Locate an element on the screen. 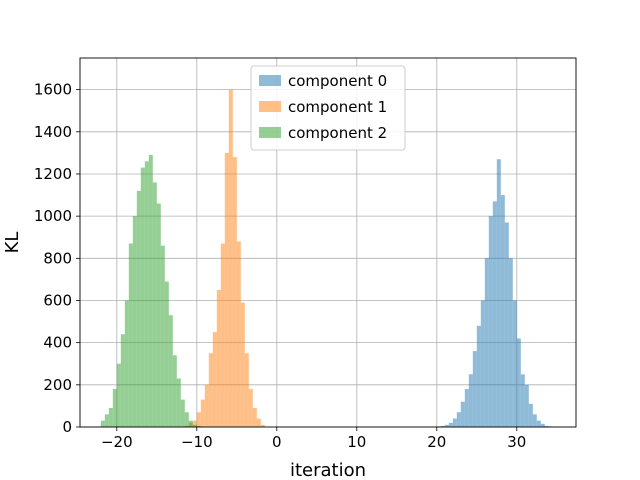  y-tick-label: 1600 is located at coordinates (53, 90).